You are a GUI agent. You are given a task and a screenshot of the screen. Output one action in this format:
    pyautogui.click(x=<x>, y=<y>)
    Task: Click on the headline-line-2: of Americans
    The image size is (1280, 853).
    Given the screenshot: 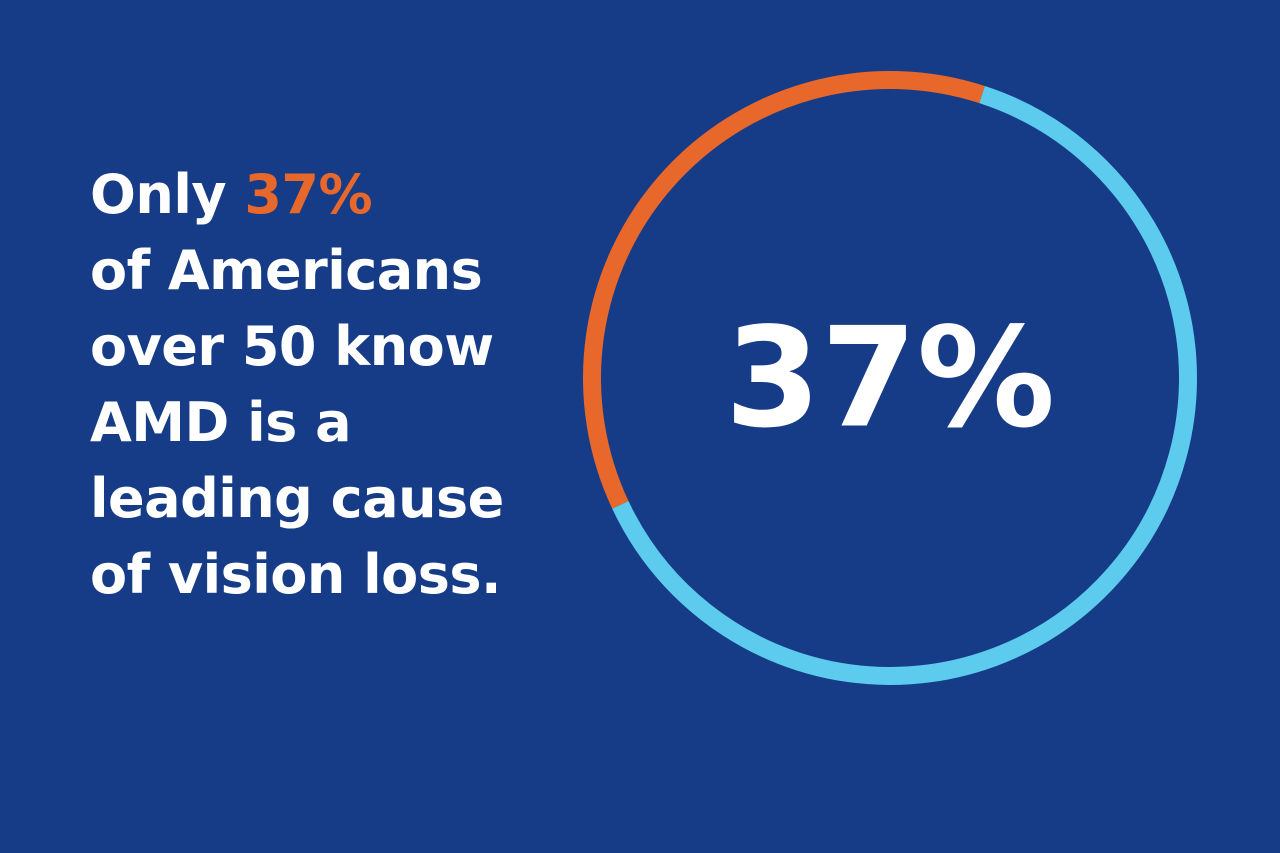 What is the action you would take?
    pyautogui.click(x=286, y=270)
    